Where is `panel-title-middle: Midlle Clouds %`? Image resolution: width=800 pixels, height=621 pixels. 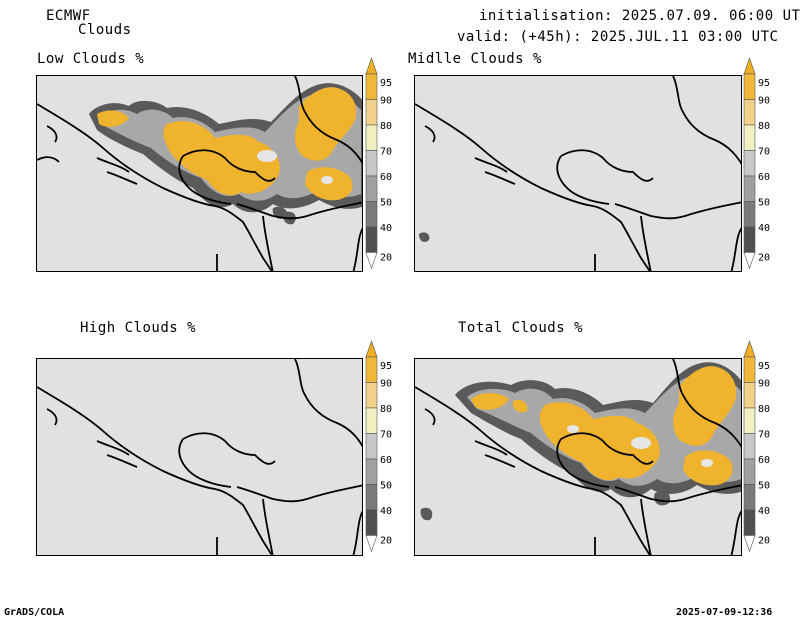
panel-title-middle: Midlle Clouds % is located at coordinates (475, 59).